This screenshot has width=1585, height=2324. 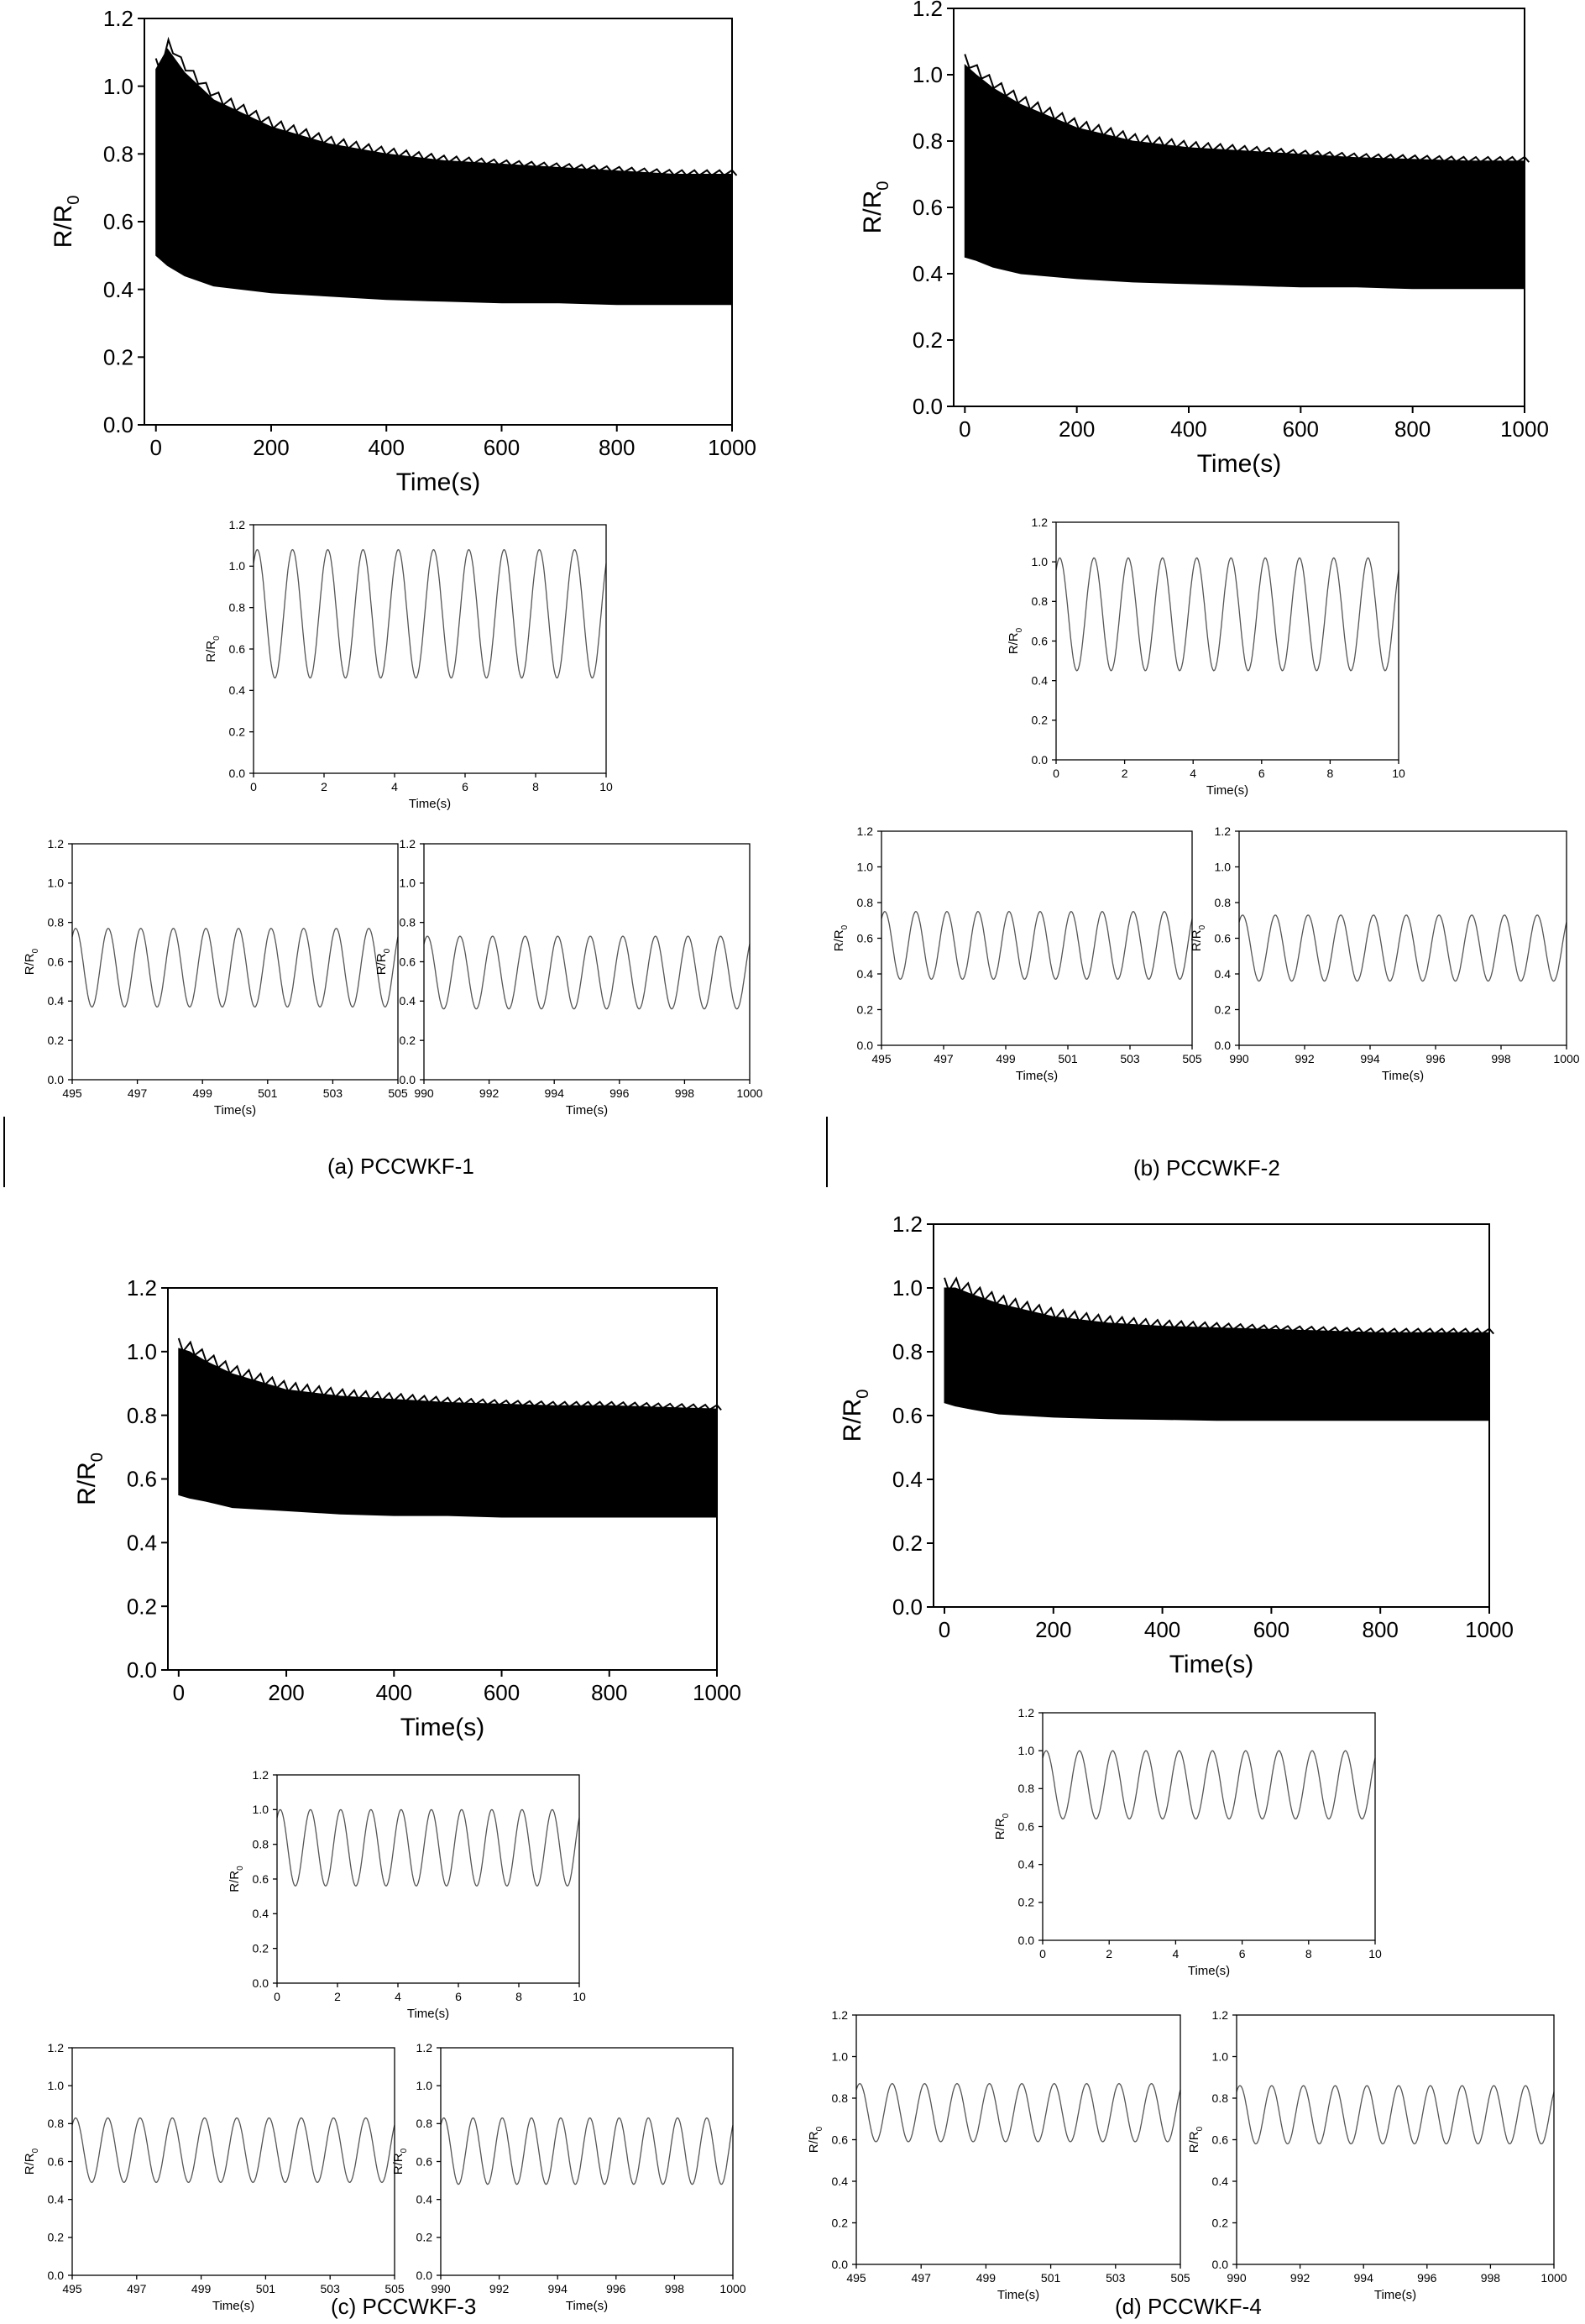 What do you see at coordinates (261, 1949) in the screenshot?
I see `y-tick-label-c-zoom-start: 0.2` at bounding box center [261, 1949].